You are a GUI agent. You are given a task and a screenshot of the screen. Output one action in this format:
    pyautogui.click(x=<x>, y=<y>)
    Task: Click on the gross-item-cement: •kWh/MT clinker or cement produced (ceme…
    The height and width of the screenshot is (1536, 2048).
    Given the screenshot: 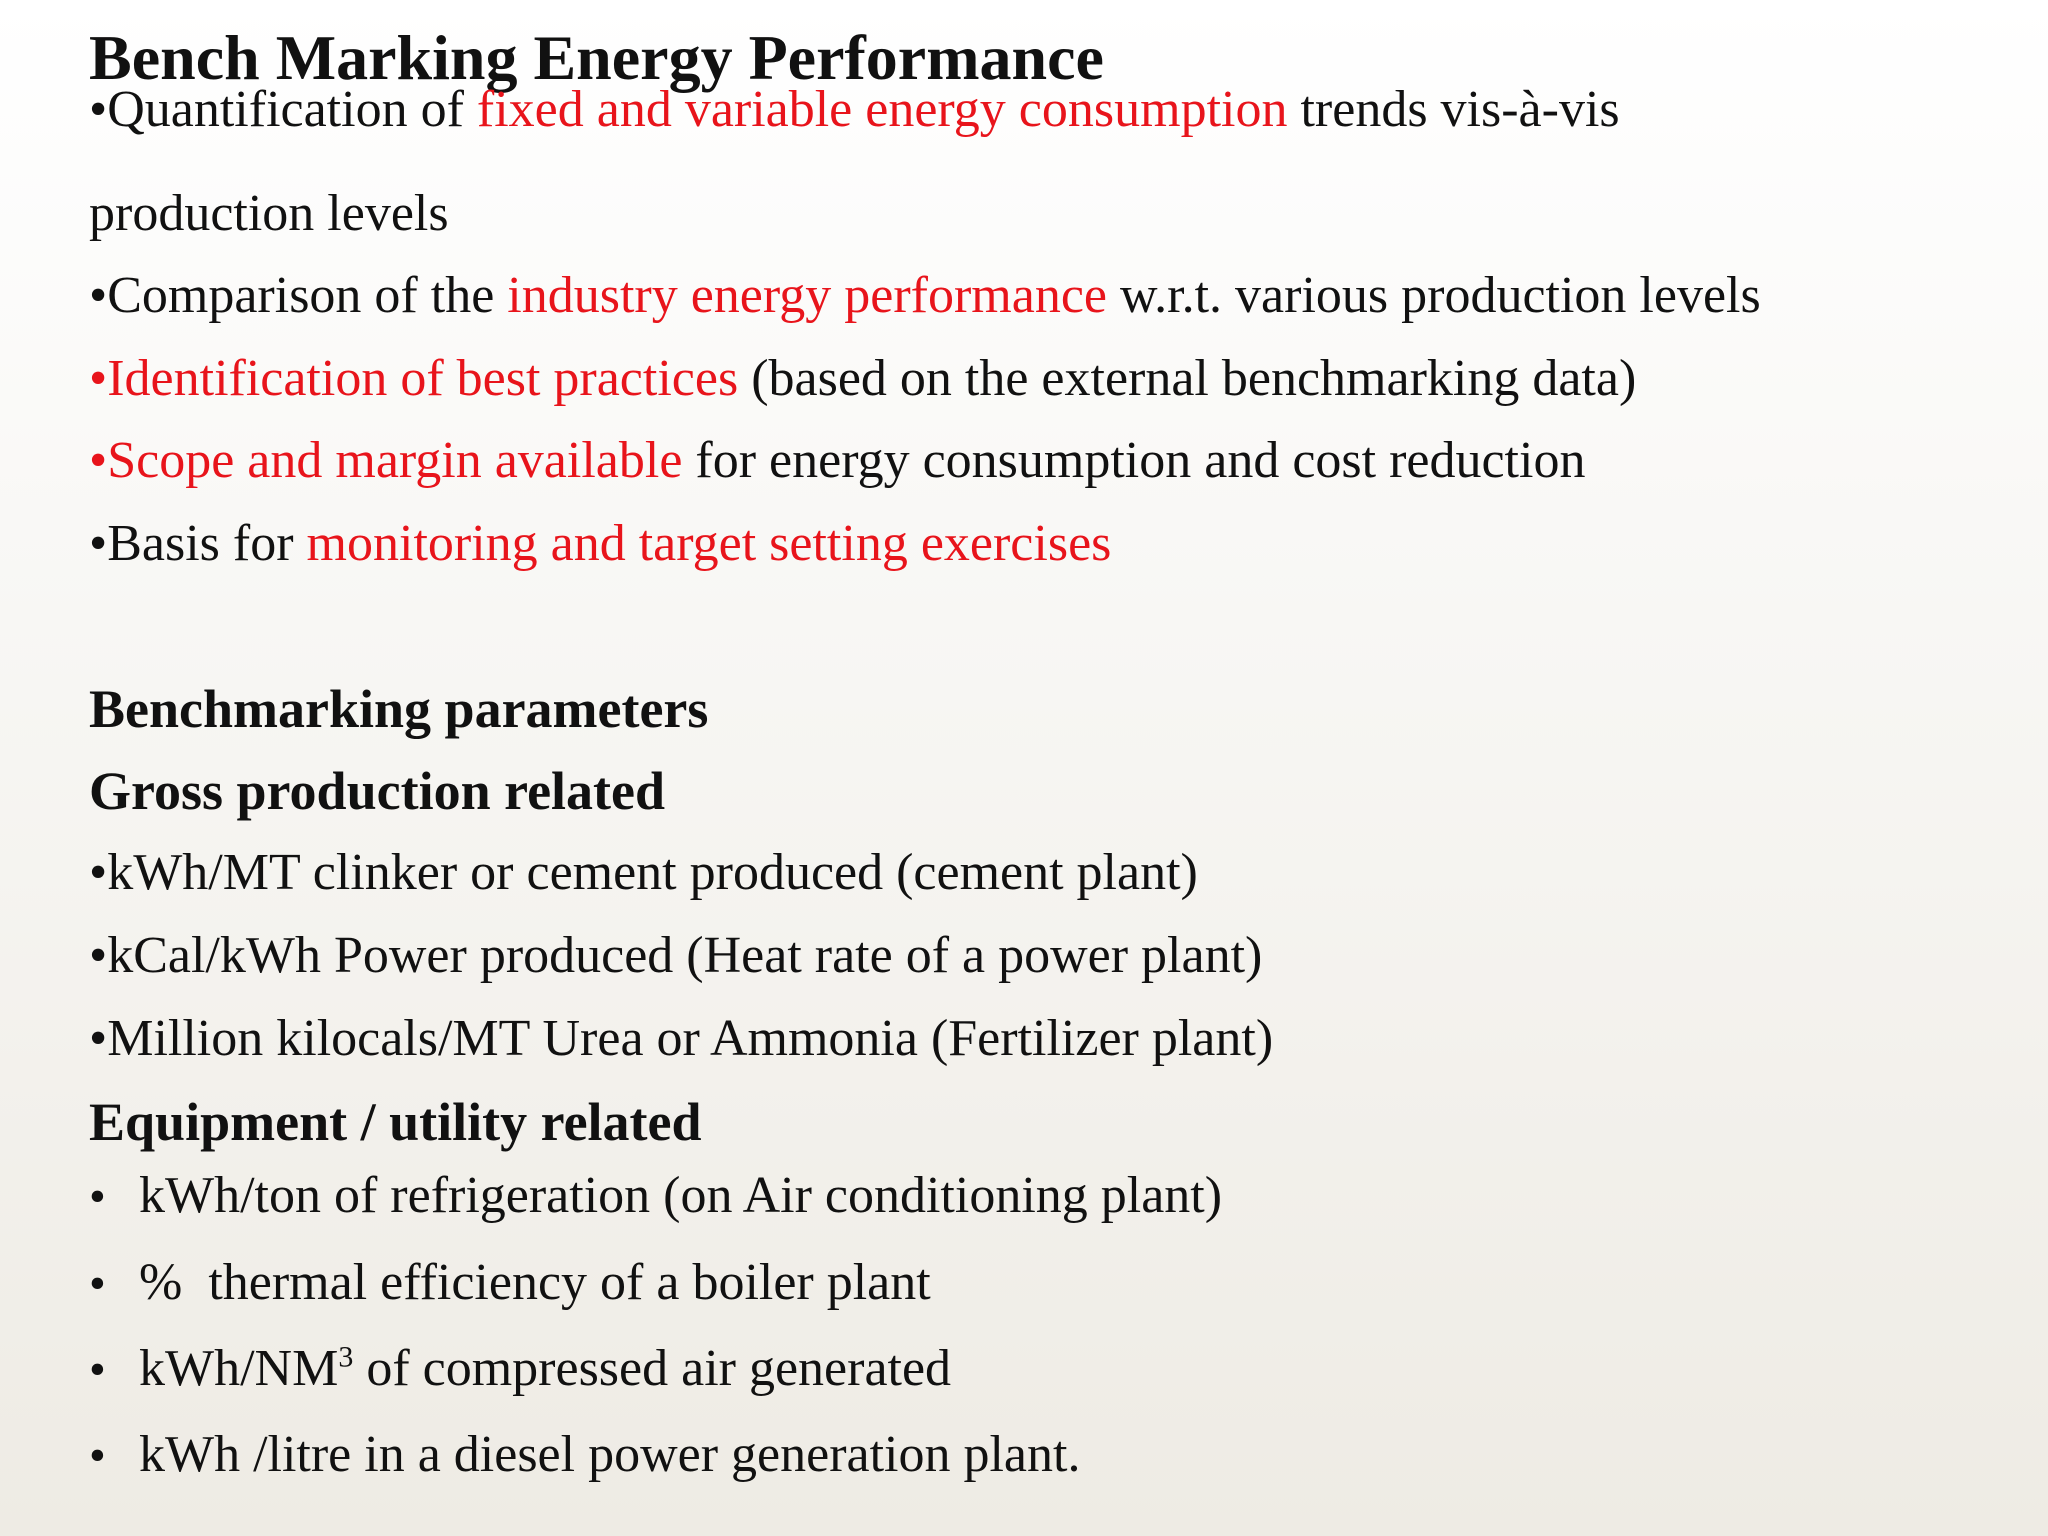 What is the action you would take?
    pyautogui.click(x=643, y=873)
    